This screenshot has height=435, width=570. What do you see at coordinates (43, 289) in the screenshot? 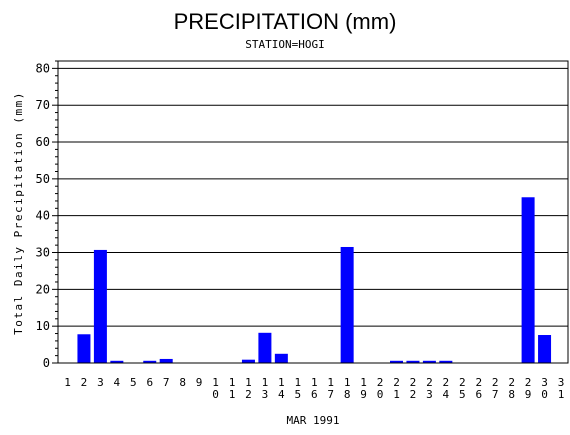
I see `y-tick-label: 20` at bounding box center [43, 289].